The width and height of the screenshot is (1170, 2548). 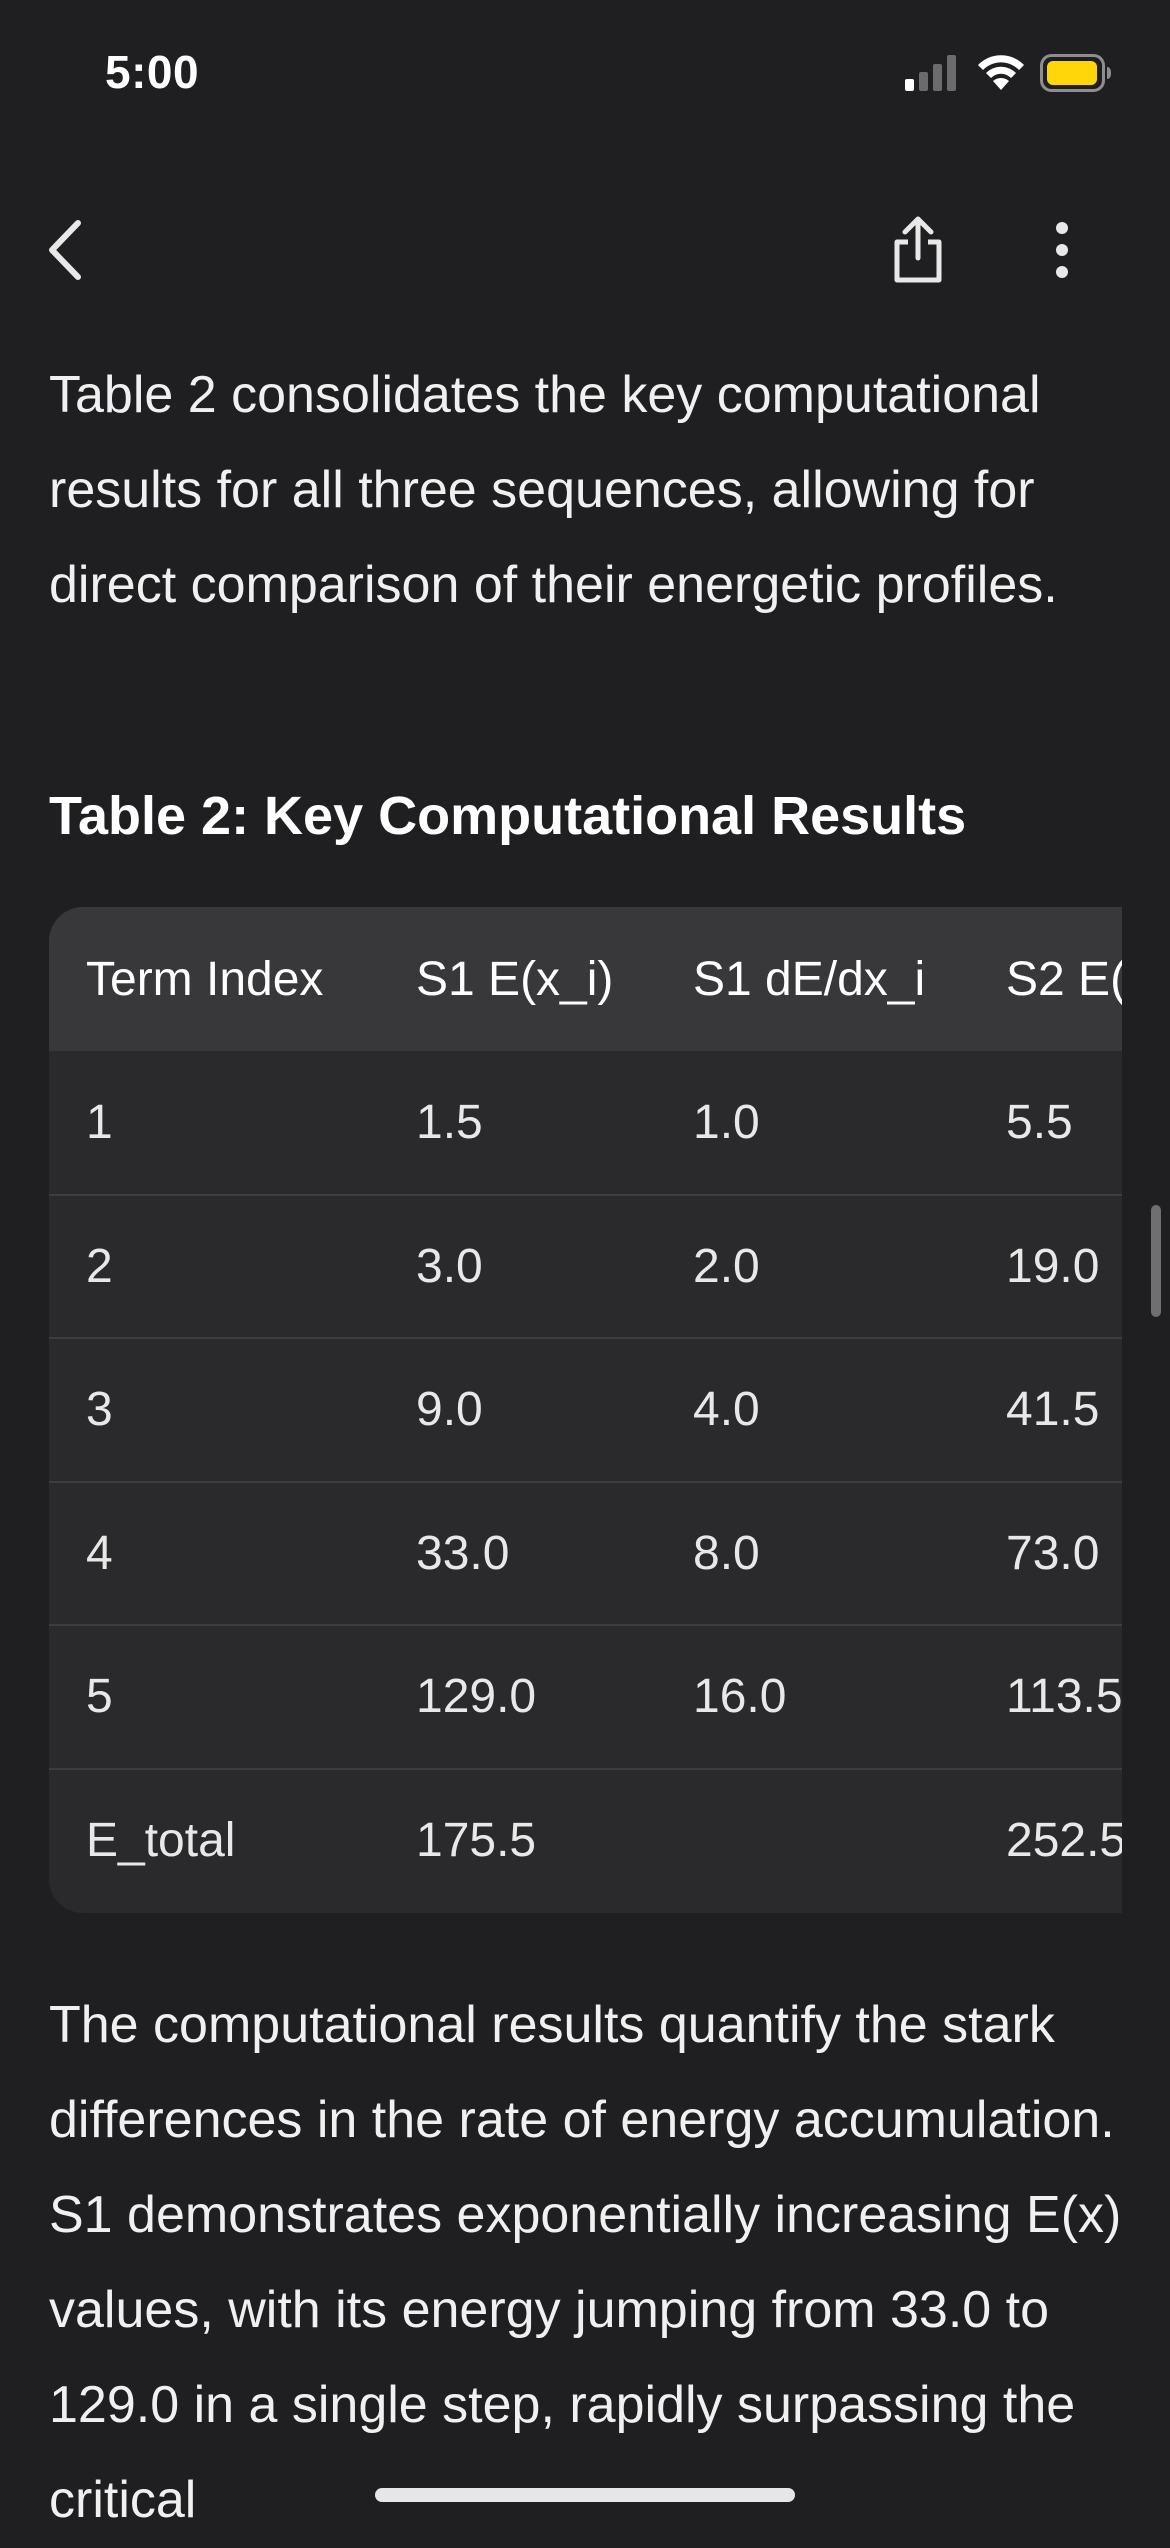 I want to click on cellular-signal-icon, so click(x=930, y=73).